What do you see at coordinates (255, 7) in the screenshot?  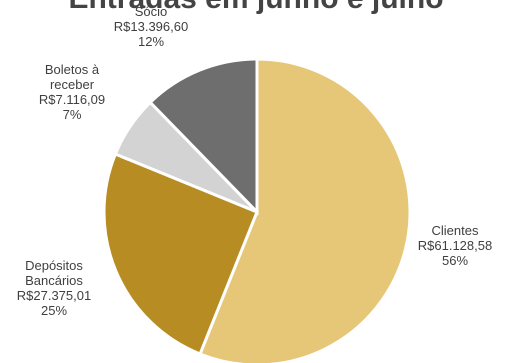 I see `chart-title: Entradas em junho e julho` at bounding box center [255, 7].